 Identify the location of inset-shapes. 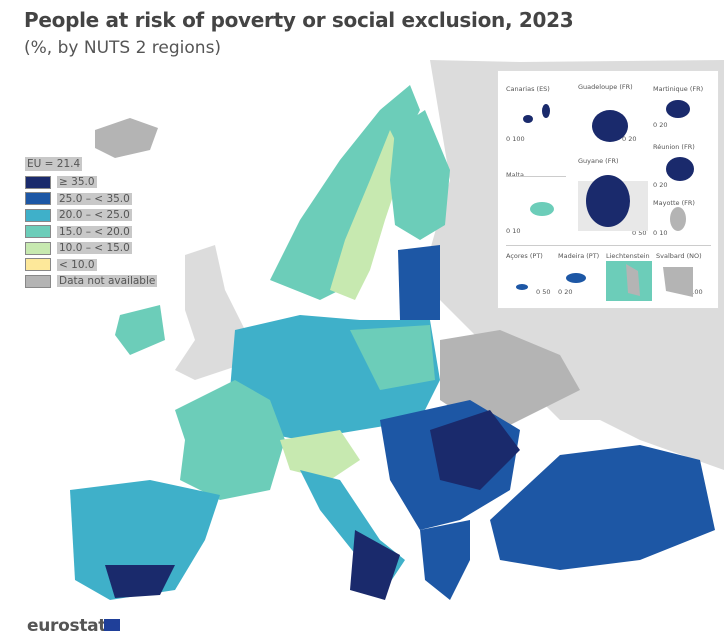
(608, 200).